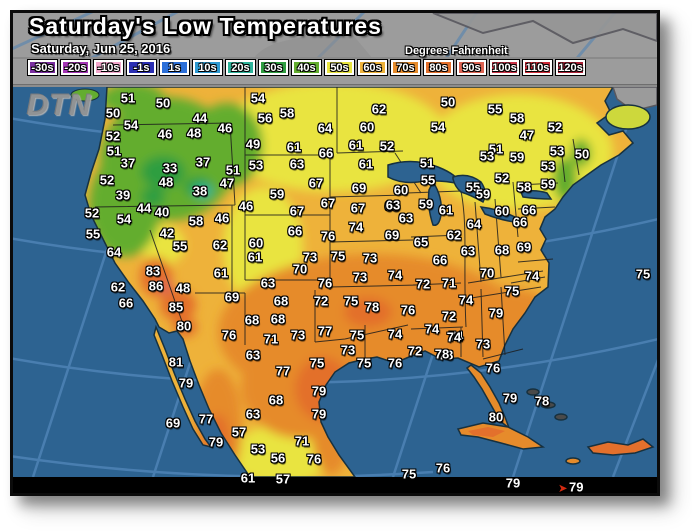 The height and width of the screenshot is (532, 692). What do you see at coordinates (471, 67) in the screenshot?
I see `legend-item-90s: 90s` at bounding box center [471, 67].